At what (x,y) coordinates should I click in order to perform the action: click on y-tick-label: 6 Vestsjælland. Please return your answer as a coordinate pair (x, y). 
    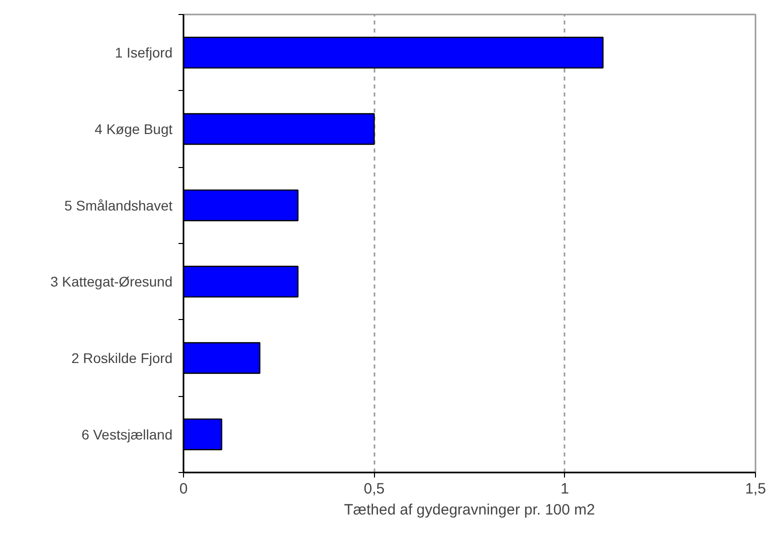
    Looking at the image, I should click on (127, 434).